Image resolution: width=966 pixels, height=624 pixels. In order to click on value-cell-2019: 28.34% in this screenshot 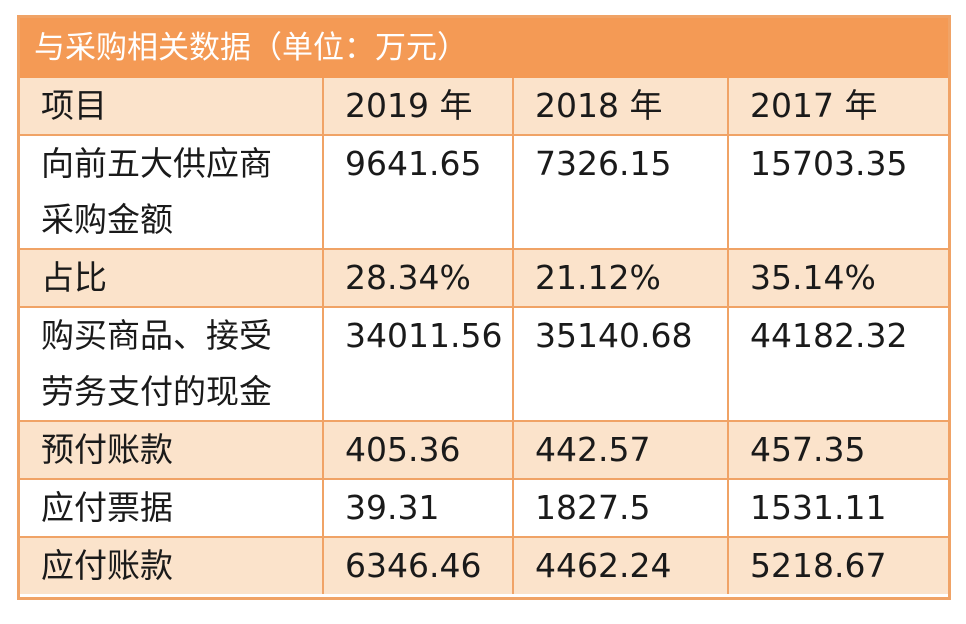, I will do `click(418, 278)`.